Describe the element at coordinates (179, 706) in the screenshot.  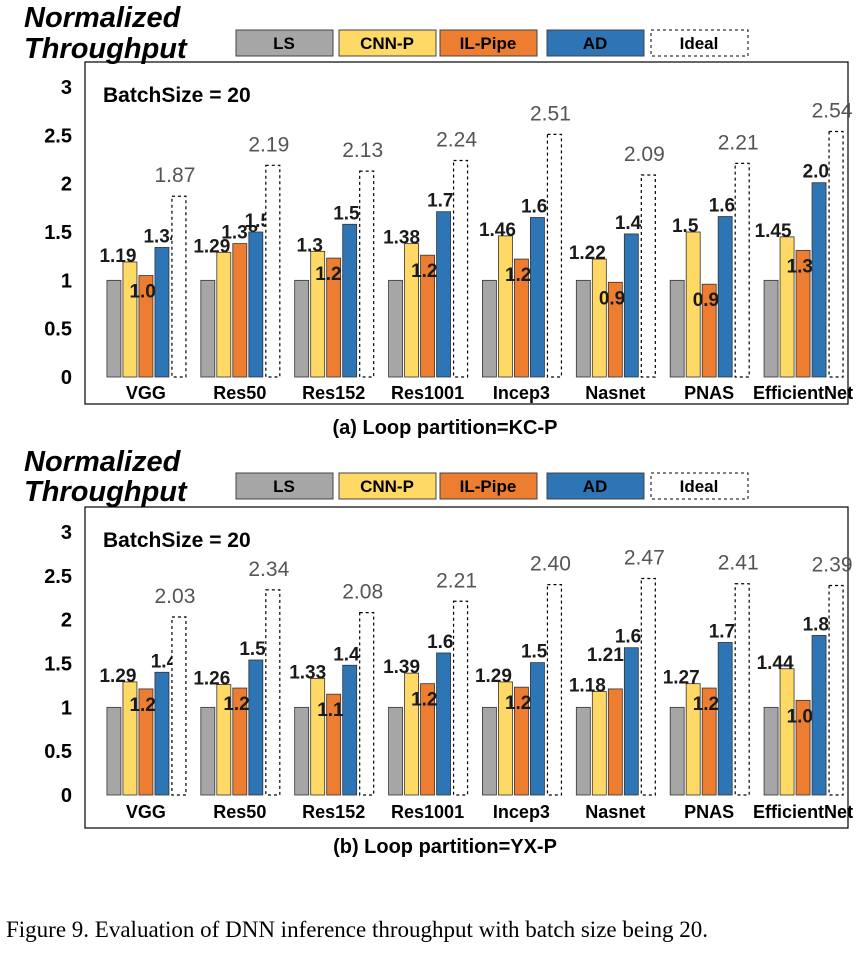
I see `bar-ideal-vgg` at that location.